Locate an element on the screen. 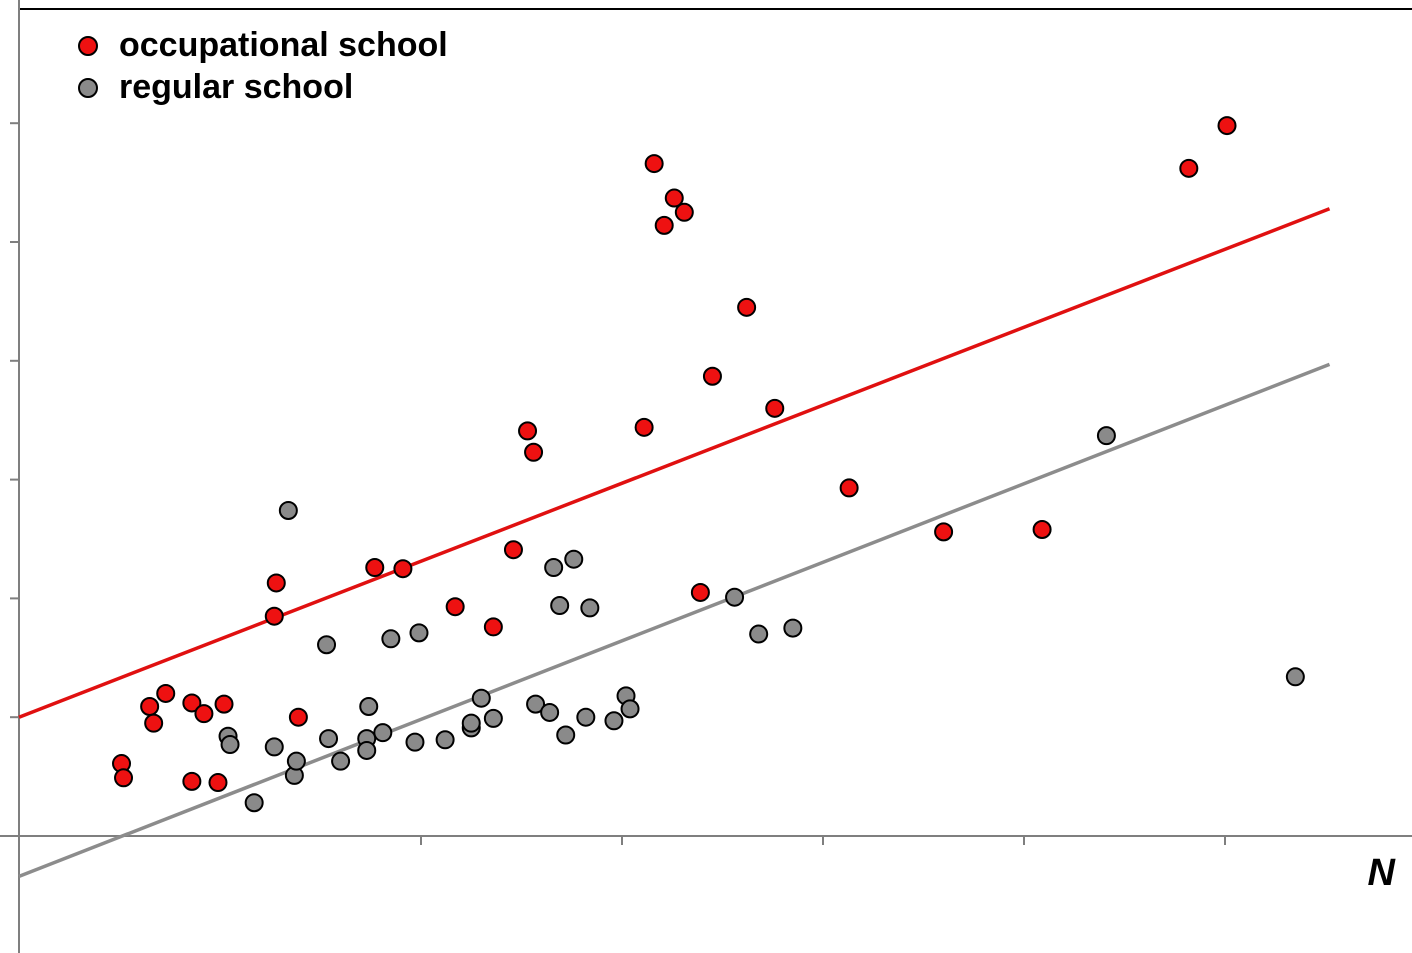  legend-item-occupational: occupational school is located at coordinates (263, 45).